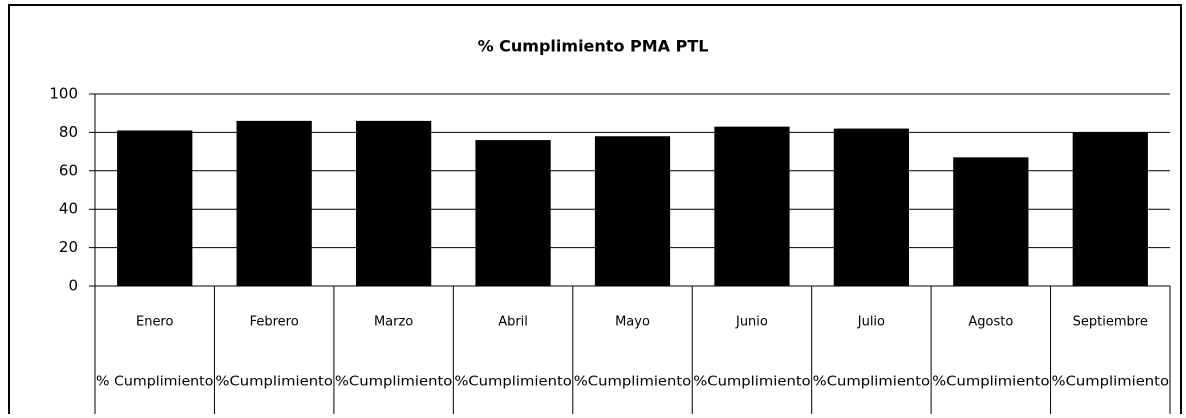 The image size is (1186, 418). What do you see at coordinates (513, 322) in the screenshot?
I see `x-tick-label: Abril` at bounding box center [513, 322].